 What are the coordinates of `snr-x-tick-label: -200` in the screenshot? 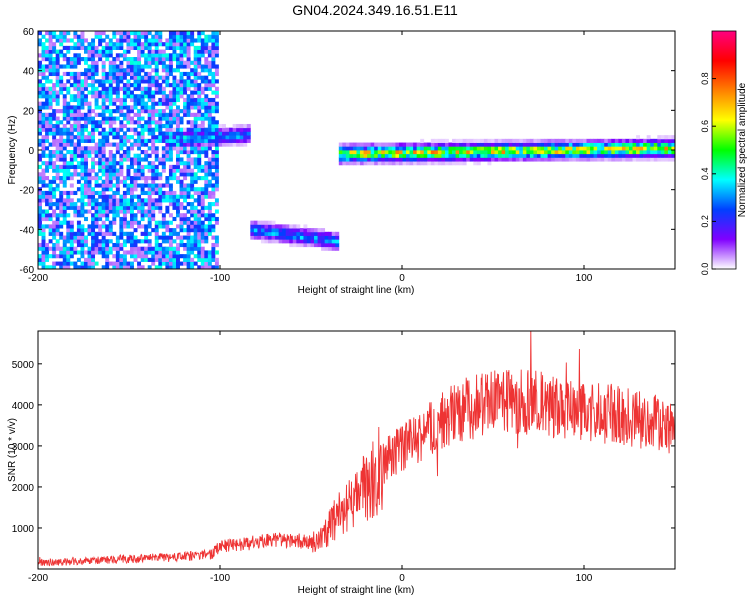 It's located at (38, 578).